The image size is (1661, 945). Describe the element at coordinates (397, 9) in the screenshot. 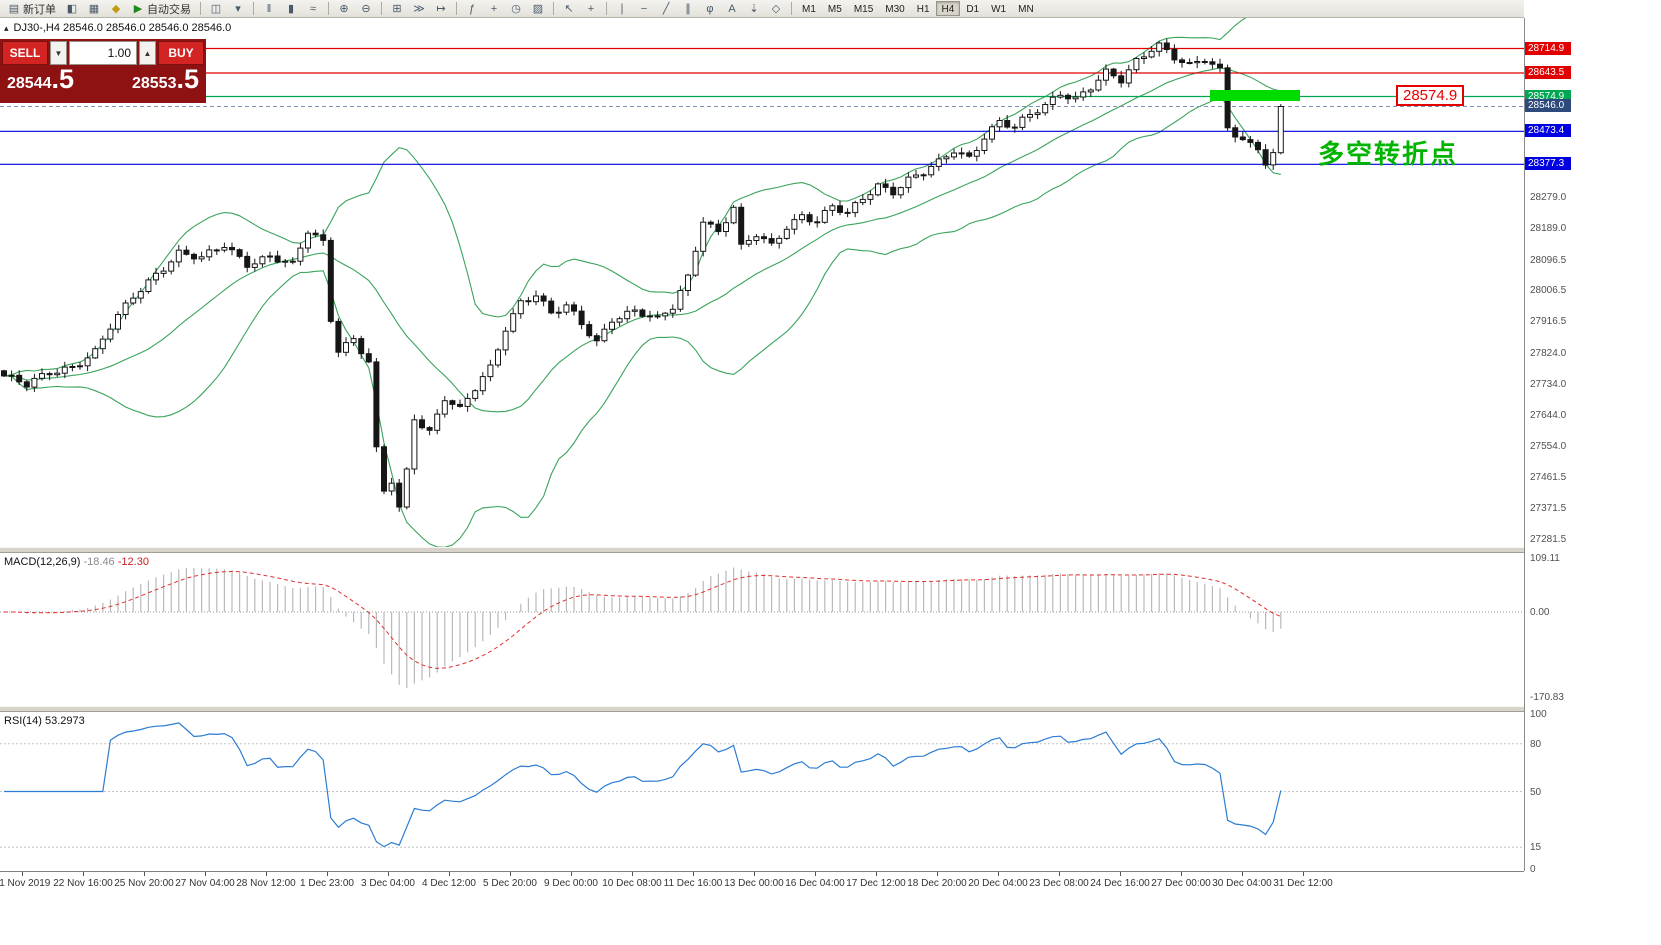

I see `tile-windows-button: ⊞` at that location.